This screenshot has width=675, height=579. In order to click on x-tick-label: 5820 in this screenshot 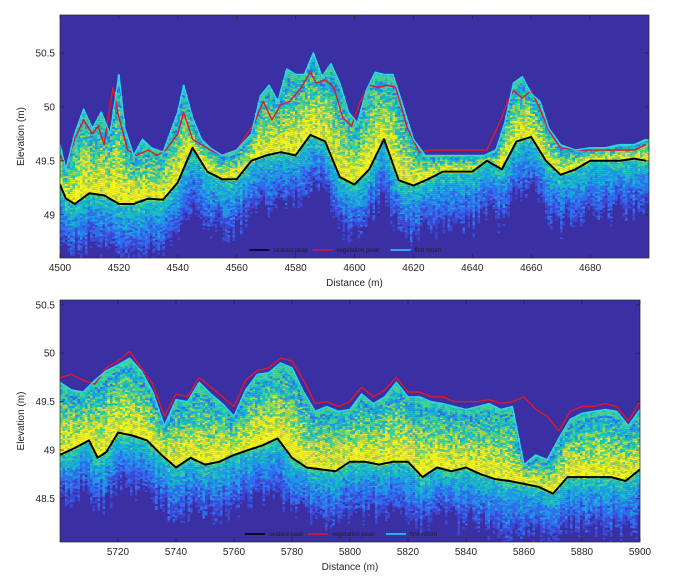, I will do `click(408, 552)`.